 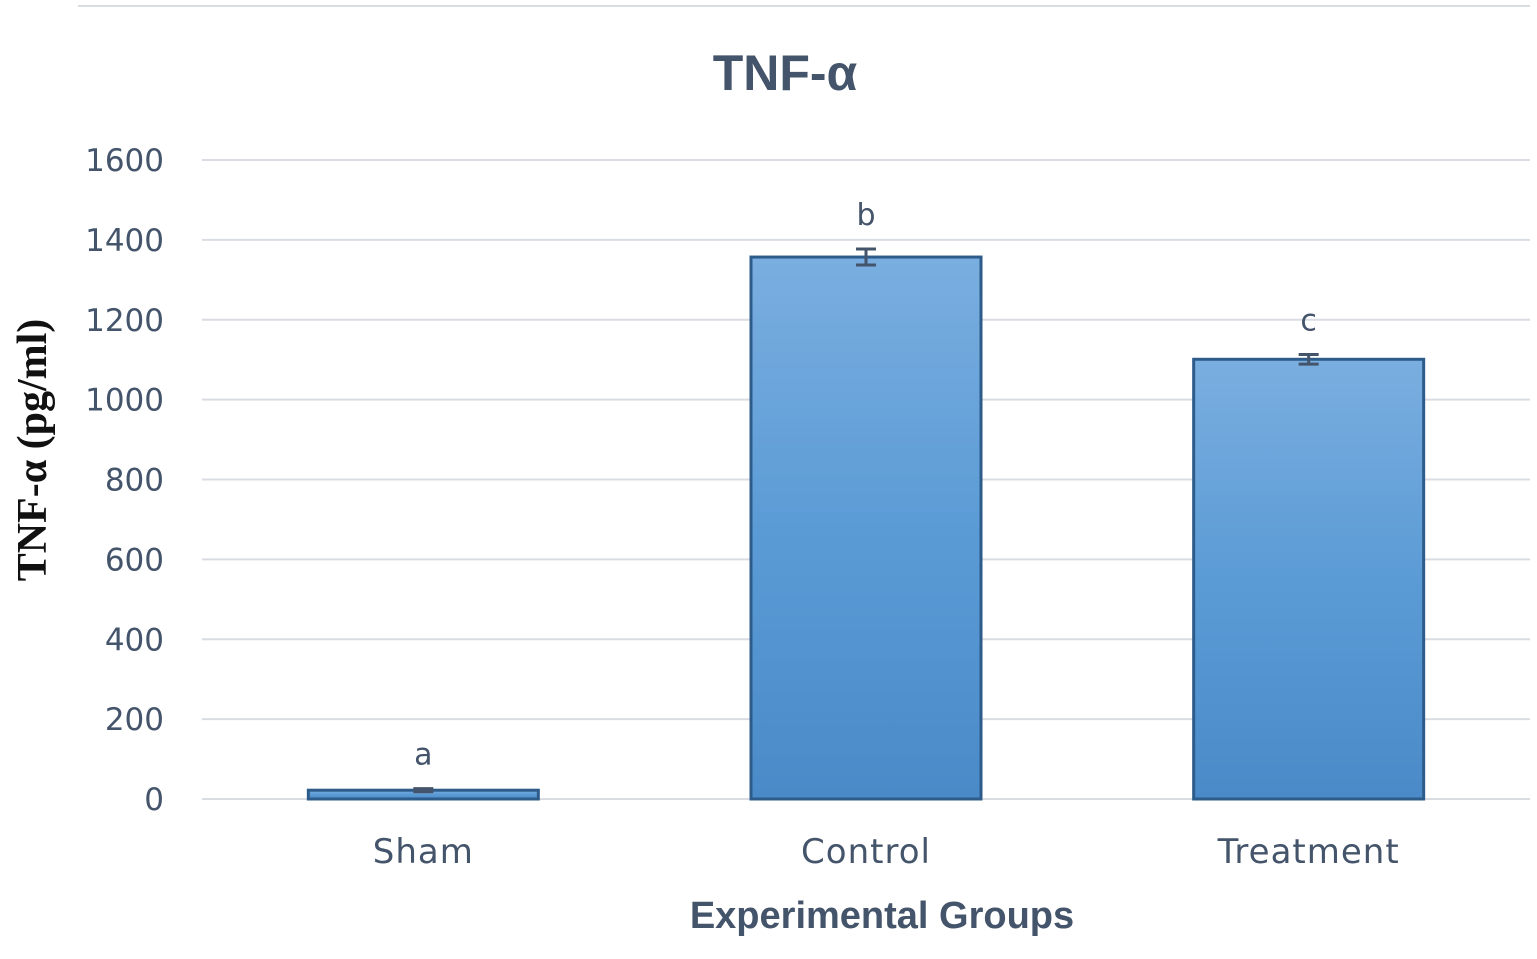 I want to click on y-tick-label: 1600, so click(x=124, y=161).